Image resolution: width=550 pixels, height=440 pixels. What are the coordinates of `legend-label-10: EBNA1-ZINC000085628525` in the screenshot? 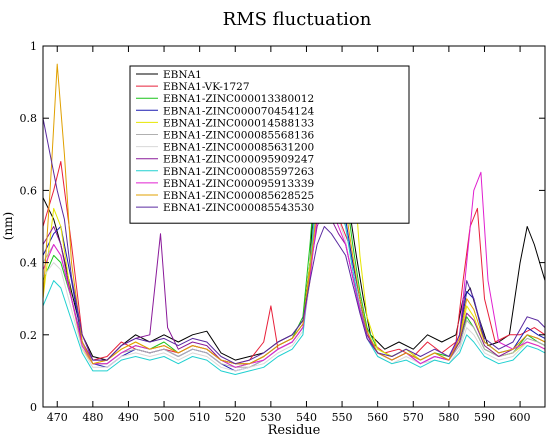 It's located at (238, 196).